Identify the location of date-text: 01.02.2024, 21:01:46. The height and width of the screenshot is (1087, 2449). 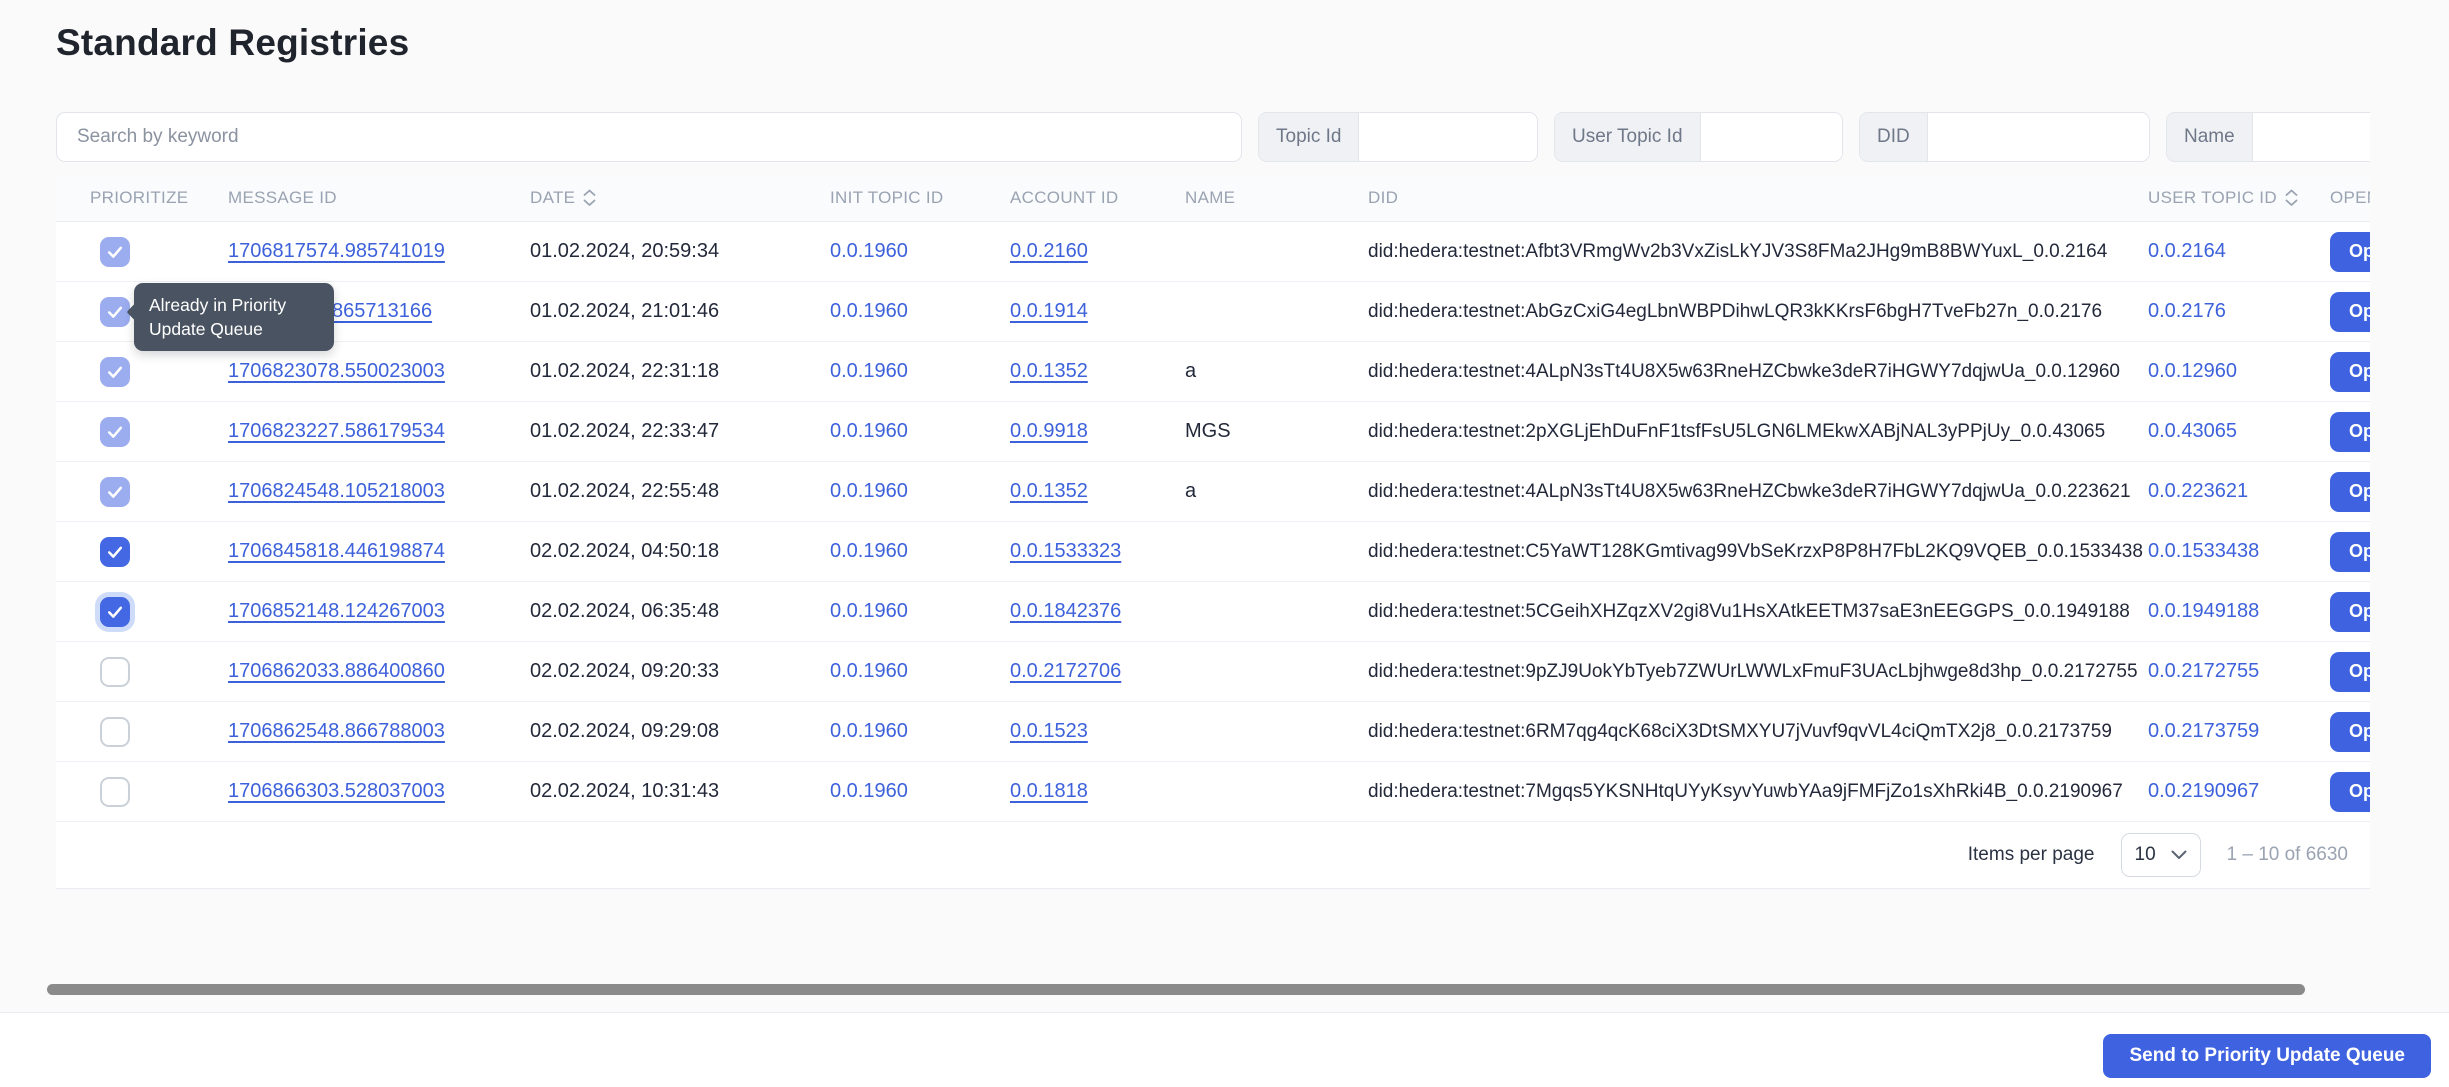
(625, 311).